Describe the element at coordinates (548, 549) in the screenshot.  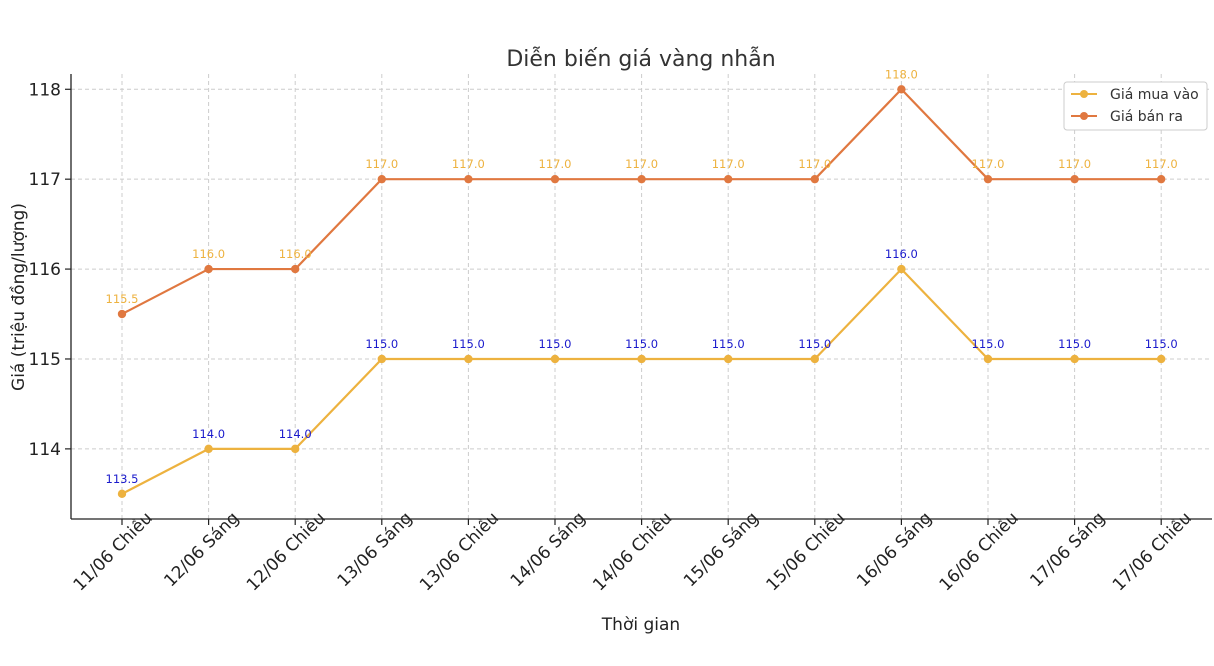
I see `x-tick-label: 14/06 Sáng` at that location.